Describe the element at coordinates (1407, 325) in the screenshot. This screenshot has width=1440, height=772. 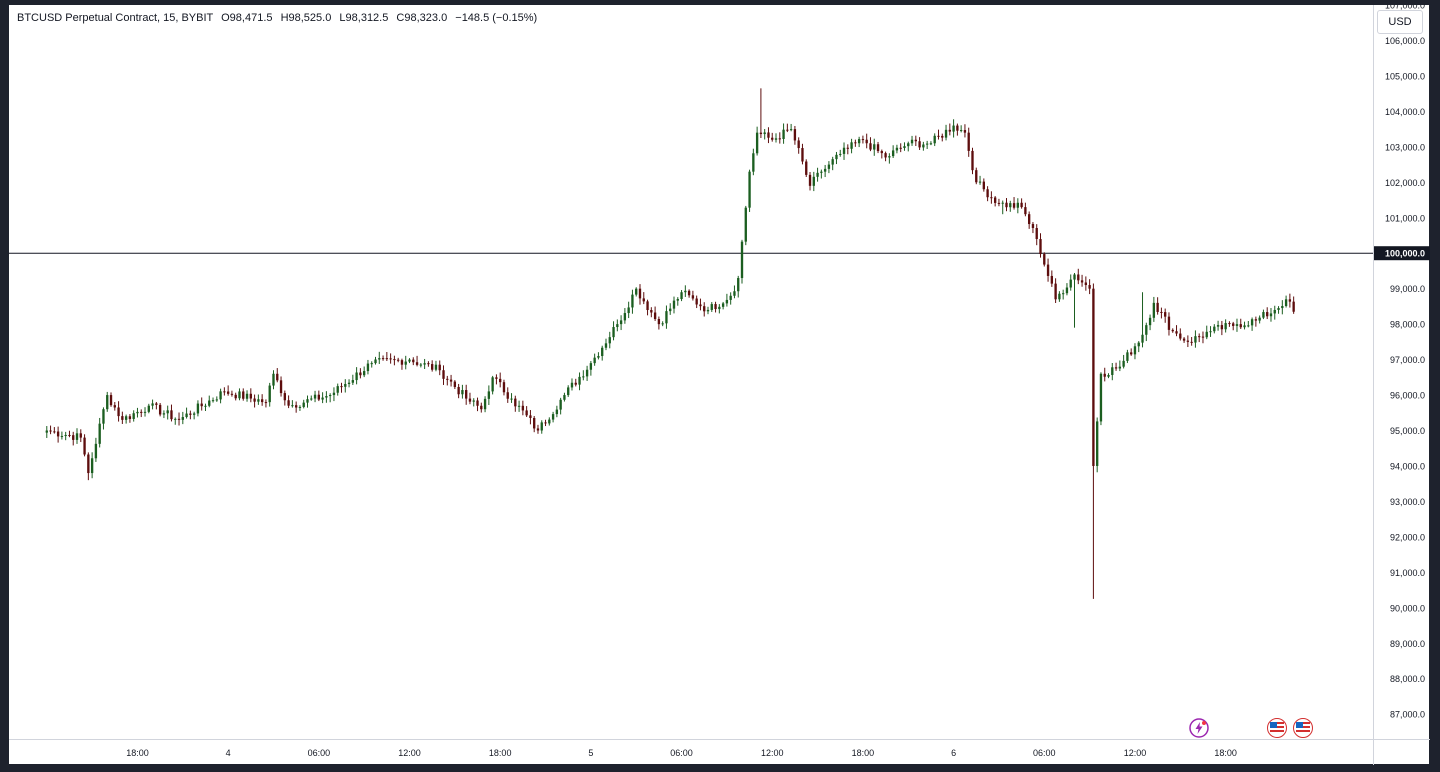
I see `price-tick-label: 98,000.0` at that location.